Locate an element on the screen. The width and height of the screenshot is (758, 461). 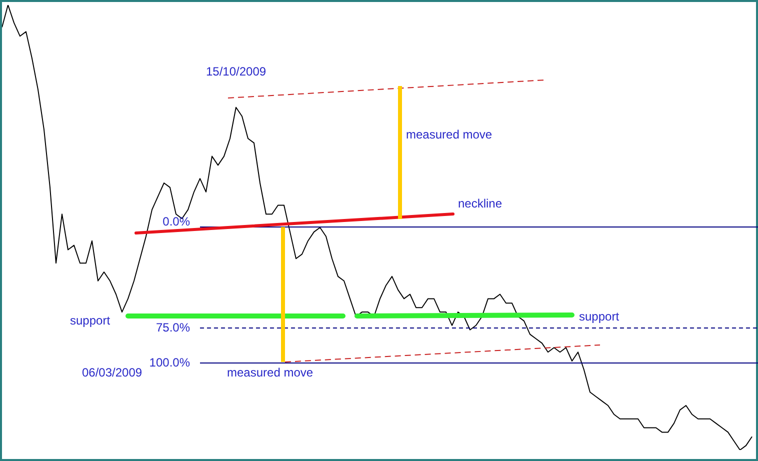
annotation: 15/10/2009 is located at coordinates (236, 71).